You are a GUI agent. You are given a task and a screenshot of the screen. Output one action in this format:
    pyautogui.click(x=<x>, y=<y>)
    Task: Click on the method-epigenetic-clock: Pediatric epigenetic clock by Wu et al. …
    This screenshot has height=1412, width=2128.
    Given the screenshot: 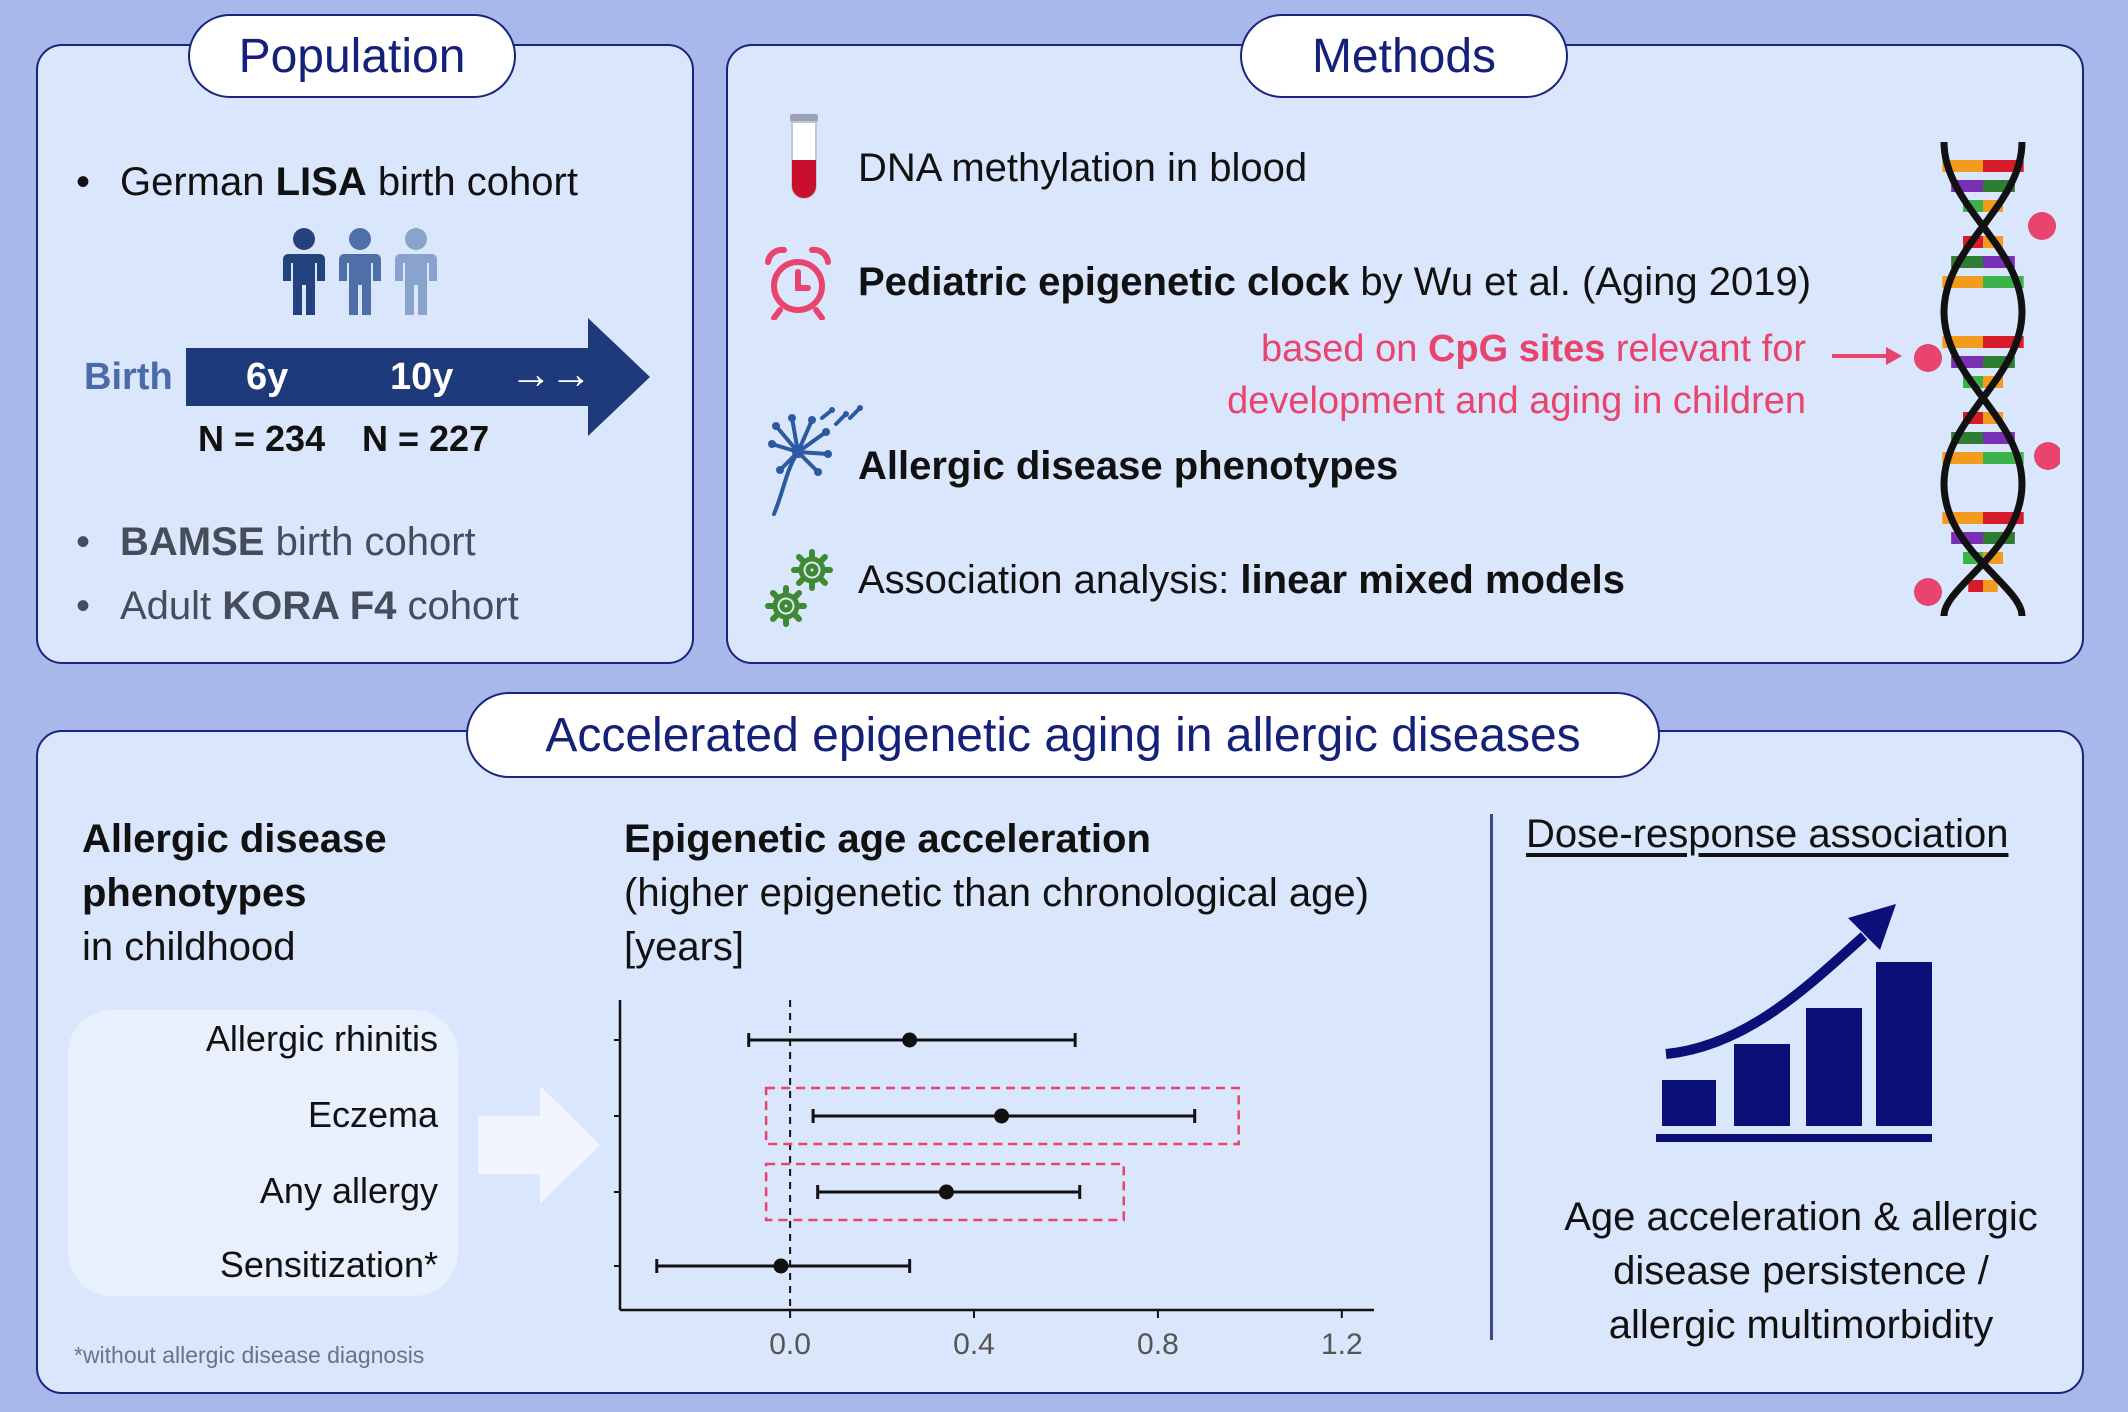 What is the action you would take?
    pyautogui.click(x=1335, y=282)
    